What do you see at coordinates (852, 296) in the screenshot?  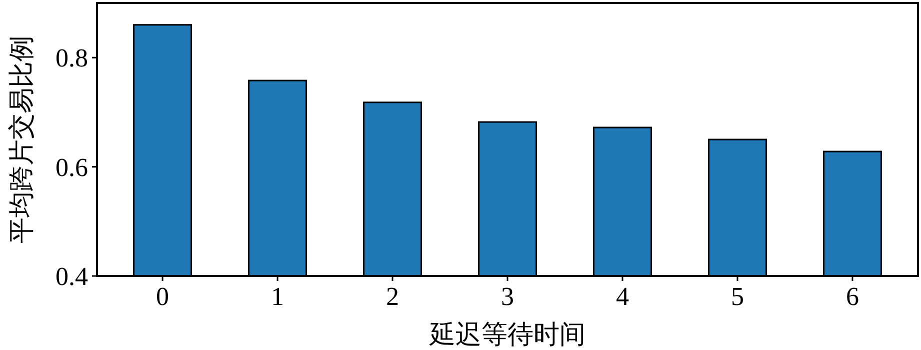 I see `x-tick-label: 6` at bounding box center [852, 296].